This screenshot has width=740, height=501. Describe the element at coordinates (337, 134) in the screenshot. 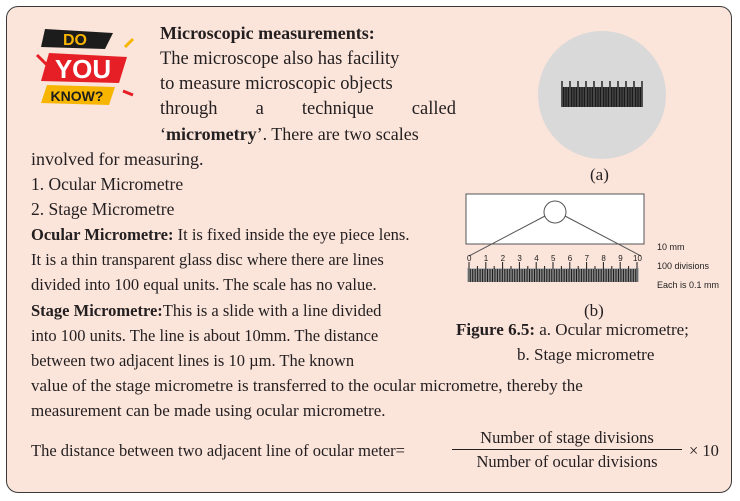

I see `intro-line-4-rest: ’. There are two scales` at that location.